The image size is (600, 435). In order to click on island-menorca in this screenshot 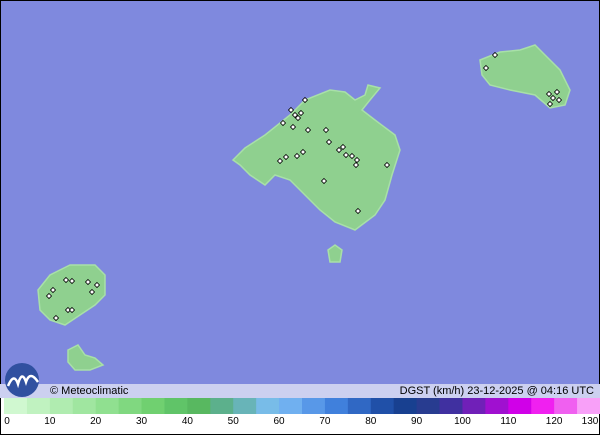, I will do `click(525, 76)`.